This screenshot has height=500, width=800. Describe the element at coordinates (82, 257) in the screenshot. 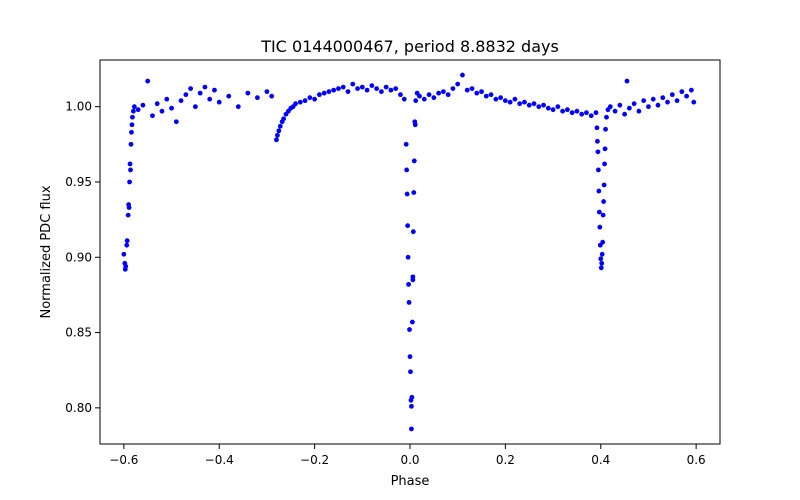

I see `y-axis-ticks: 0.80 0.85 0.90 0.95 1.00` at that location.